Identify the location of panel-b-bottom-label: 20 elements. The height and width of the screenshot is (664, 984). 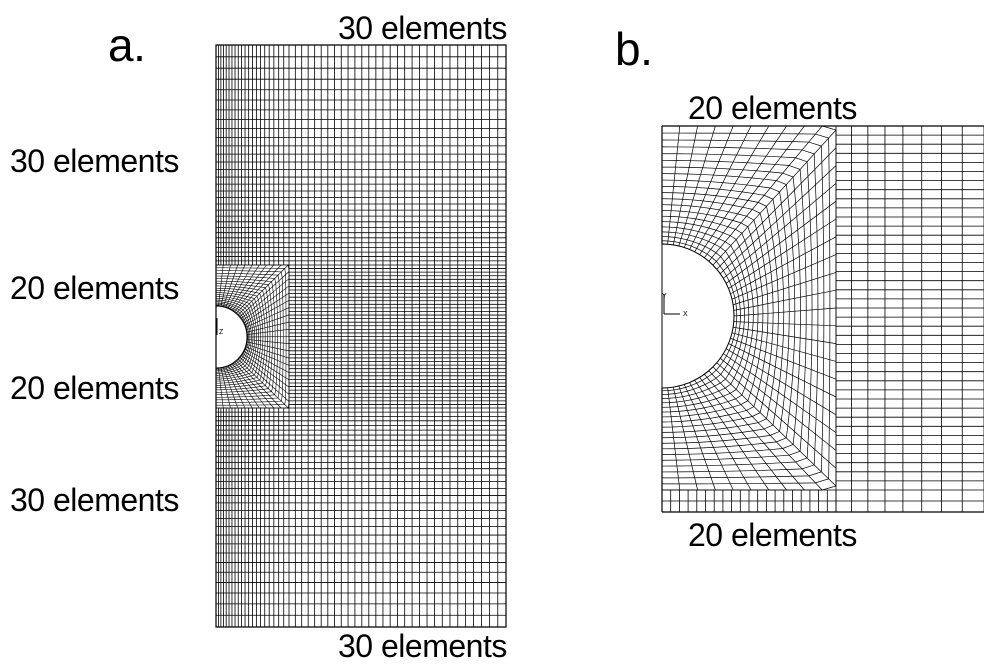
(772, 535).